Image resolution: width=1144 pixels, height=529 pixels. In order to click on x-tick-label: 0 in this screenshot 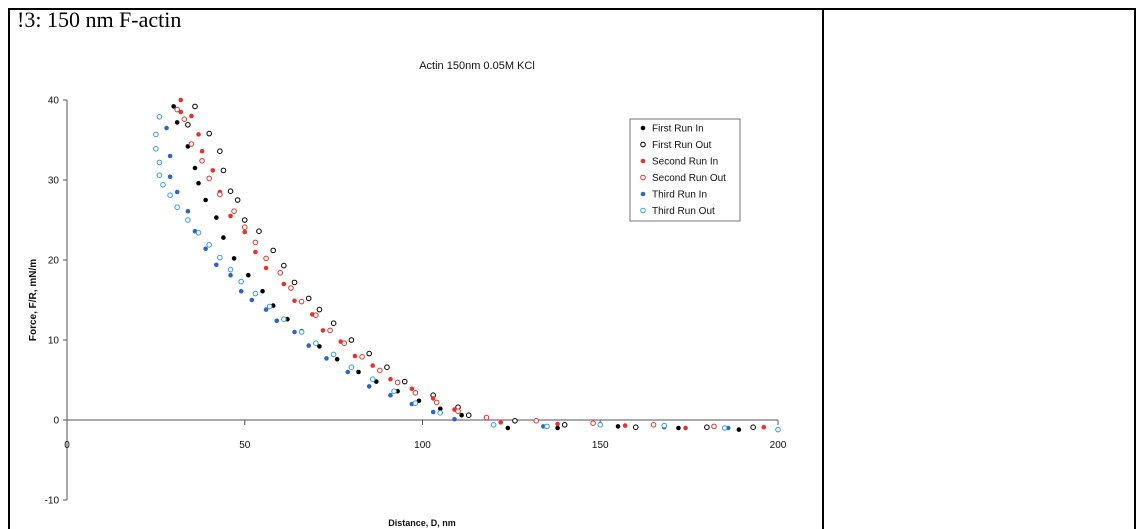, I will do `click(67, 445)`.